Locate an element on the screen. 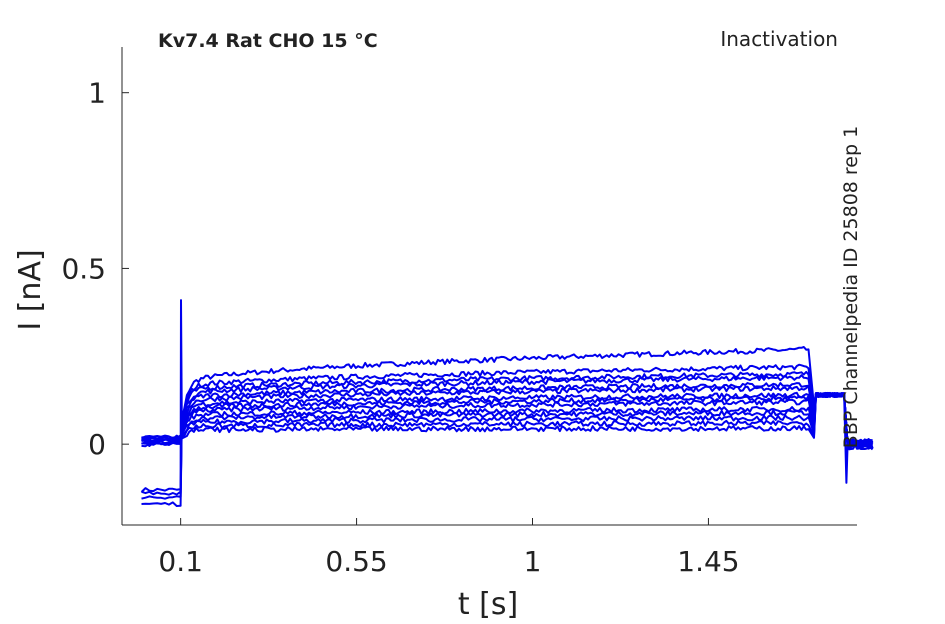 Image resolution: width=945 pixels, height=624 pixels. y-ticks: 00.51 is located at coordinates (95, 269).